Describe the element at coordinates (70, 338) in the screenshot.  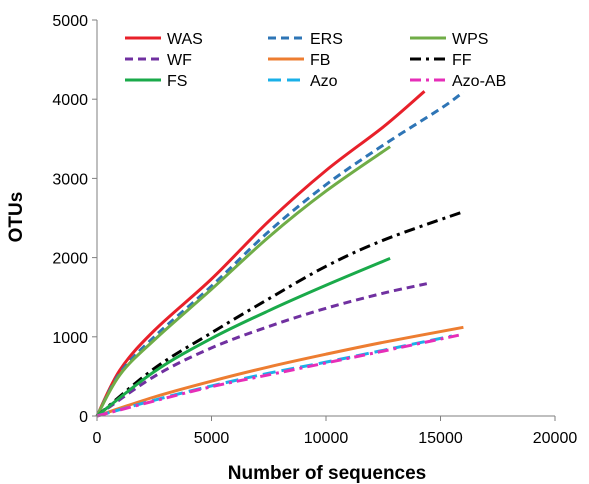
I see `y-tick-label: 1000` at that location.